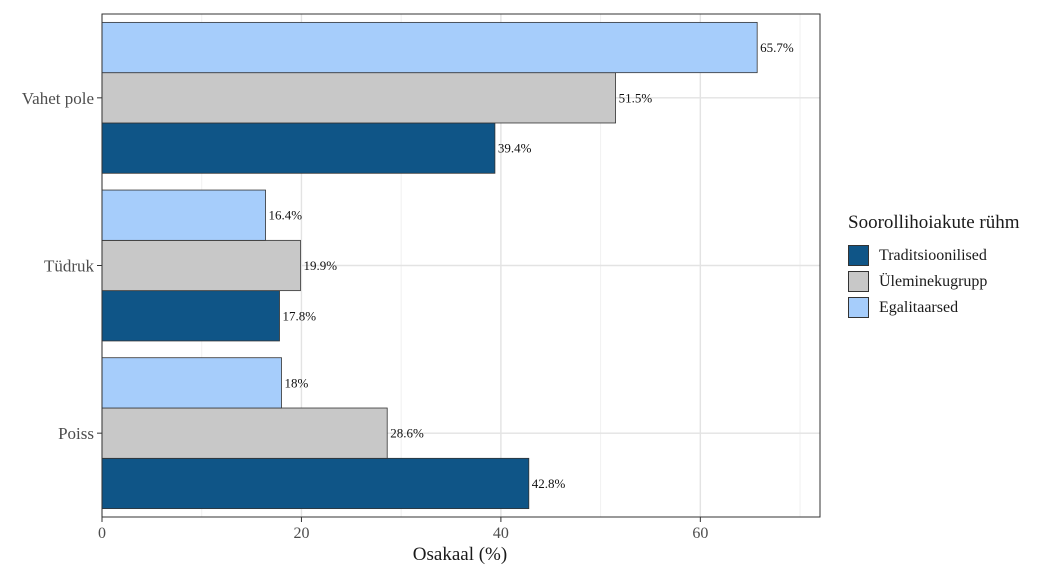 Image resolution: width=1037 pixels, height=565 pixels. What do you see at coordinates (320, 265) in the screenshot?
I see `bar-value-label: 19.9%` at bounding box center [320, 265].